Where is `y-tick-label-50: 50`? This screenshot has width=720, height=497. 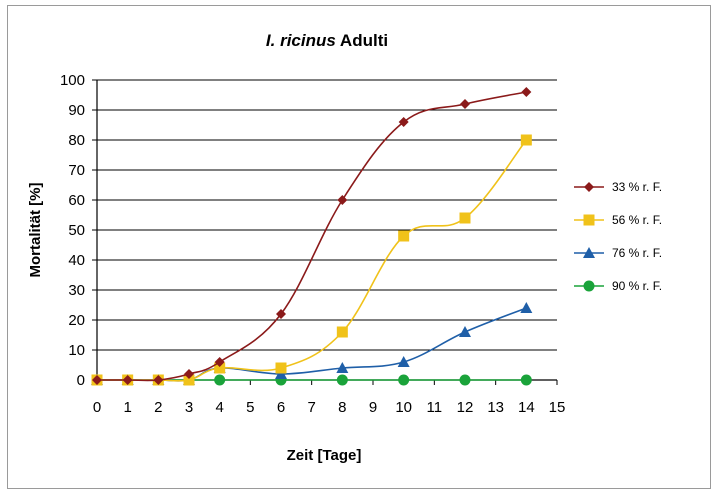
y-tick-label-50: 50 is located at coordinates (76, 230).